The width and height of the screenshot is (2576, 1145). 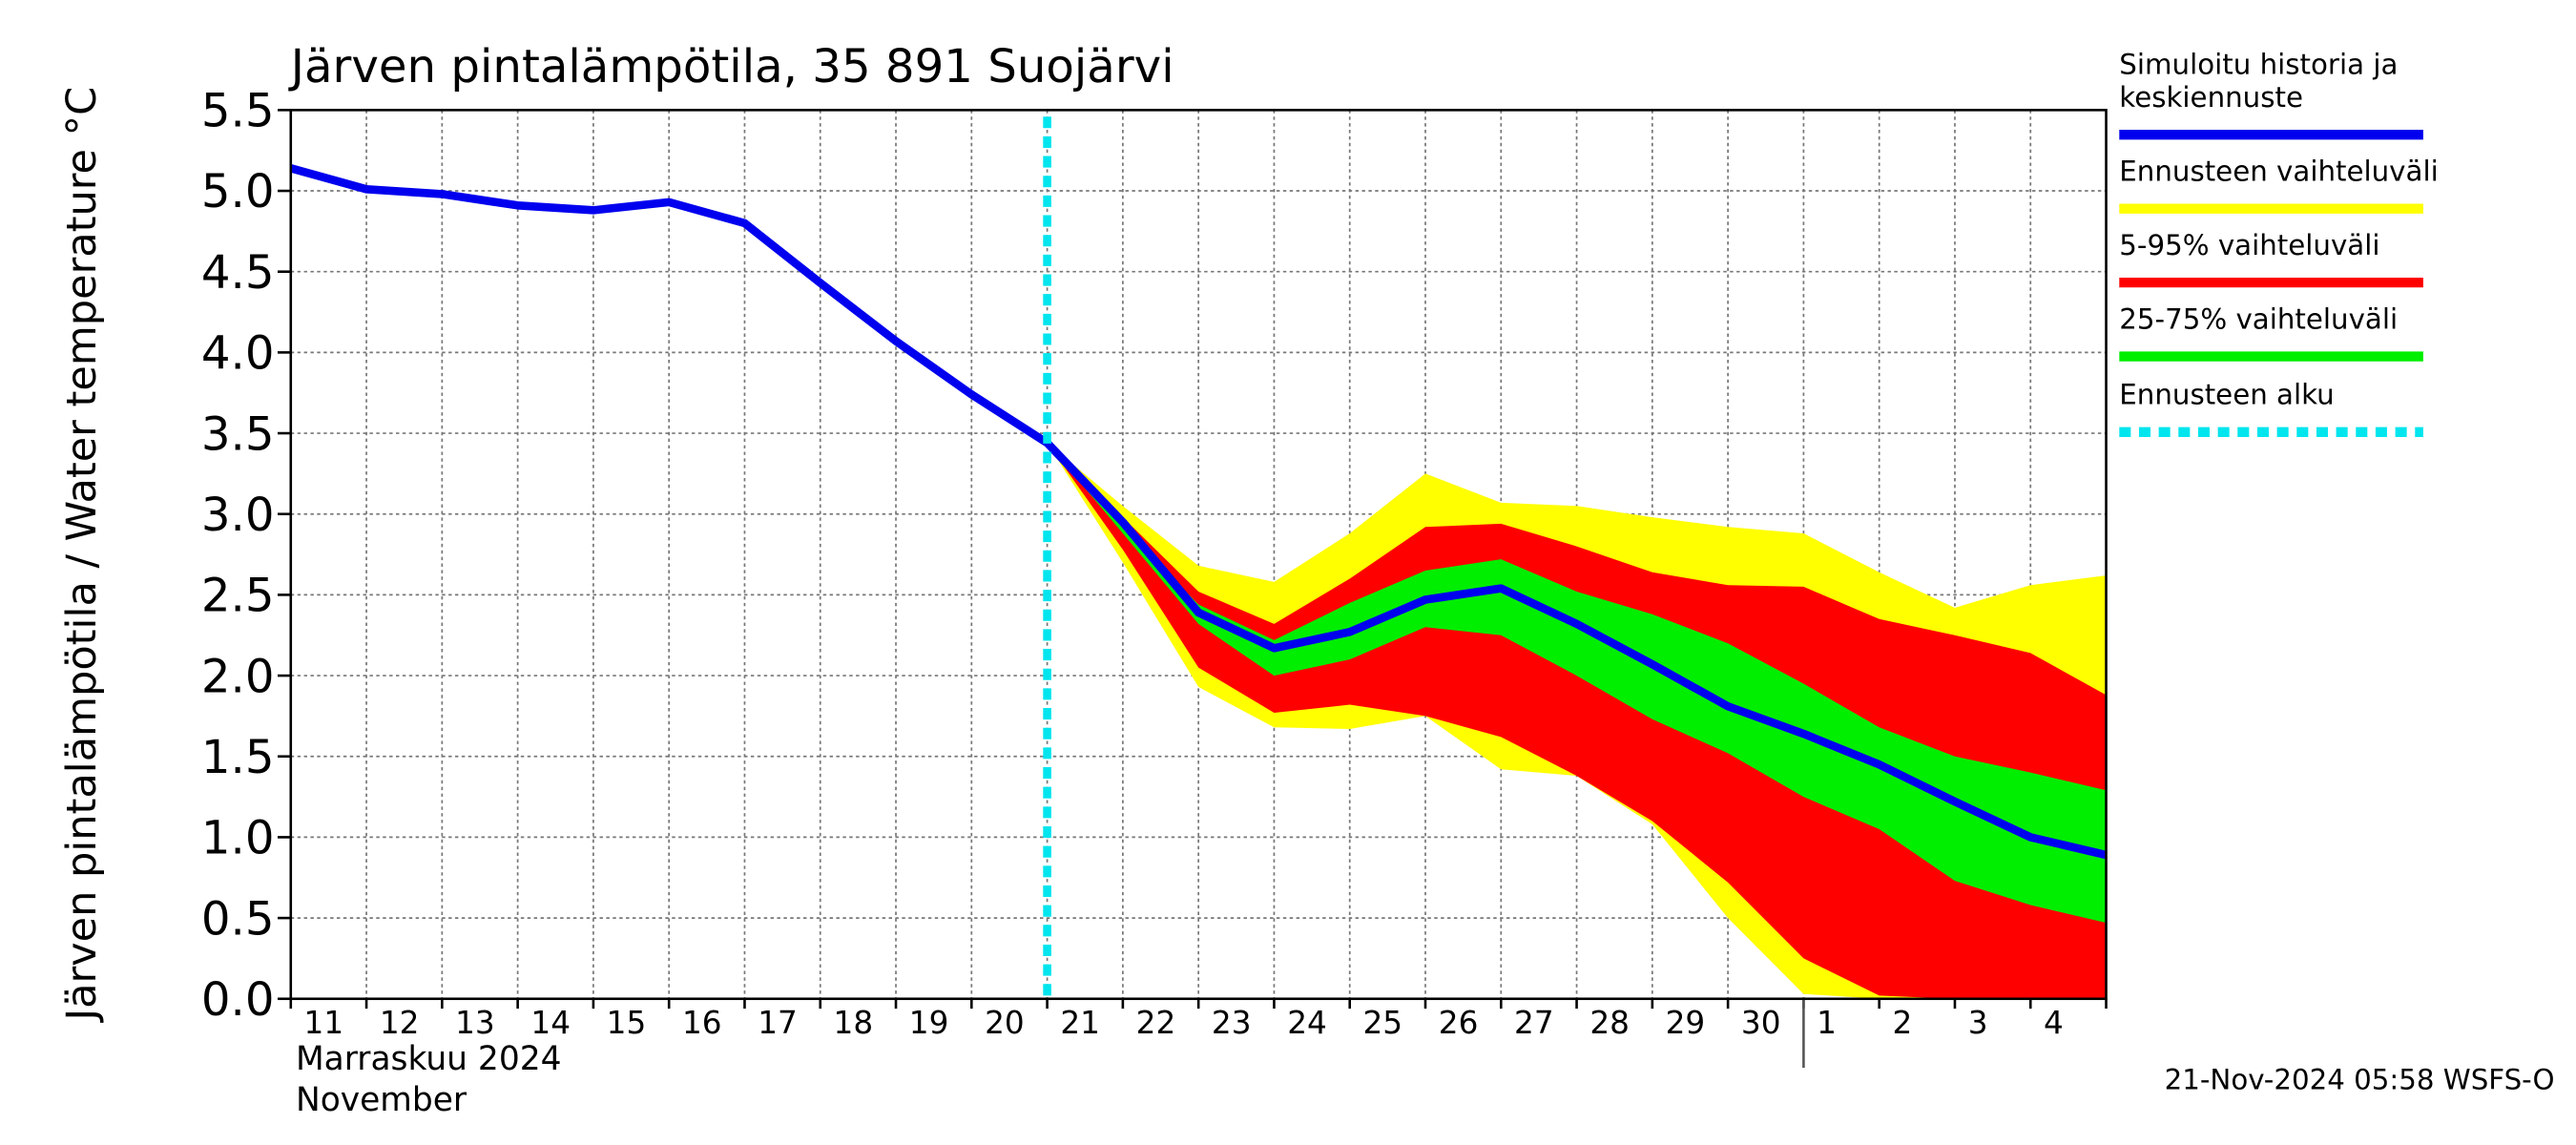 I want to click on x-tick-label: 14, so click(x=550, y=1023).